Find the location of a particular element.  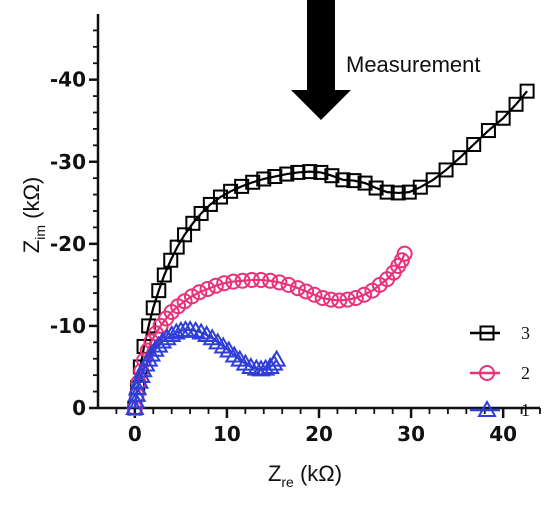

legend-label: 2 is located at coordinates (525, 373).